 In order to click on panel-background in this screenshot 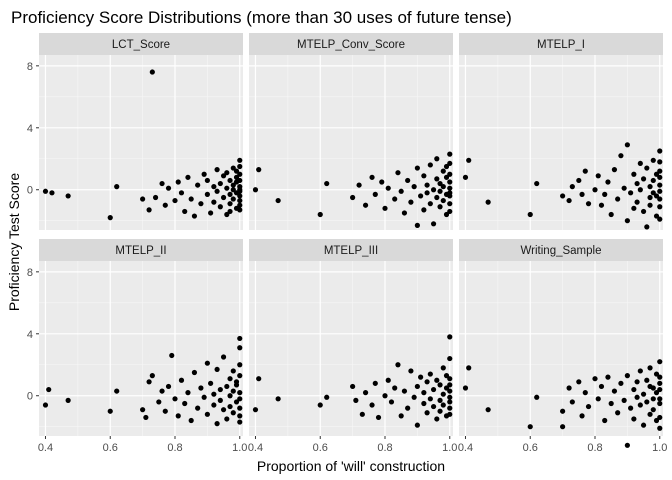, I will do `click(351, 348)`.